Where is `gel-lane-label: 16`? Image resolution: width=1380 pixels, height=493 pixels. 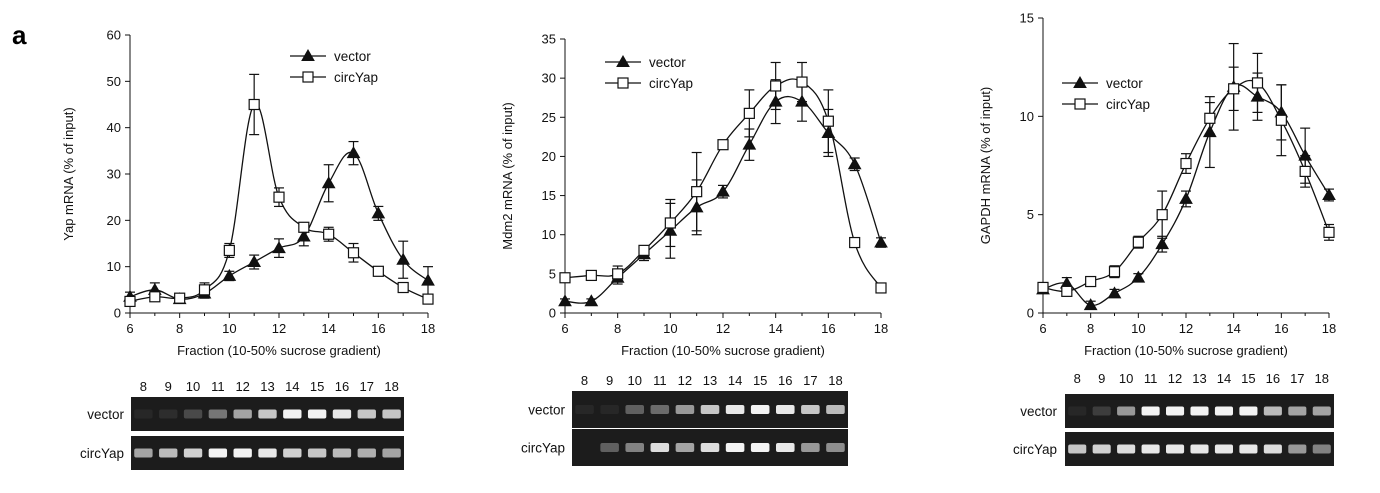 gel-lane-label: 16 is located at coordinates (1273, 378).